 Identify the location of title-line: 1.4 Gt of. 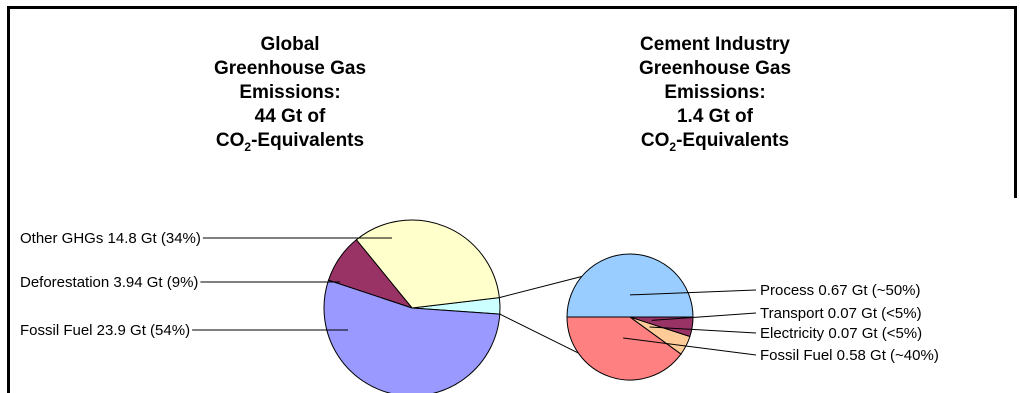
(714, 116).